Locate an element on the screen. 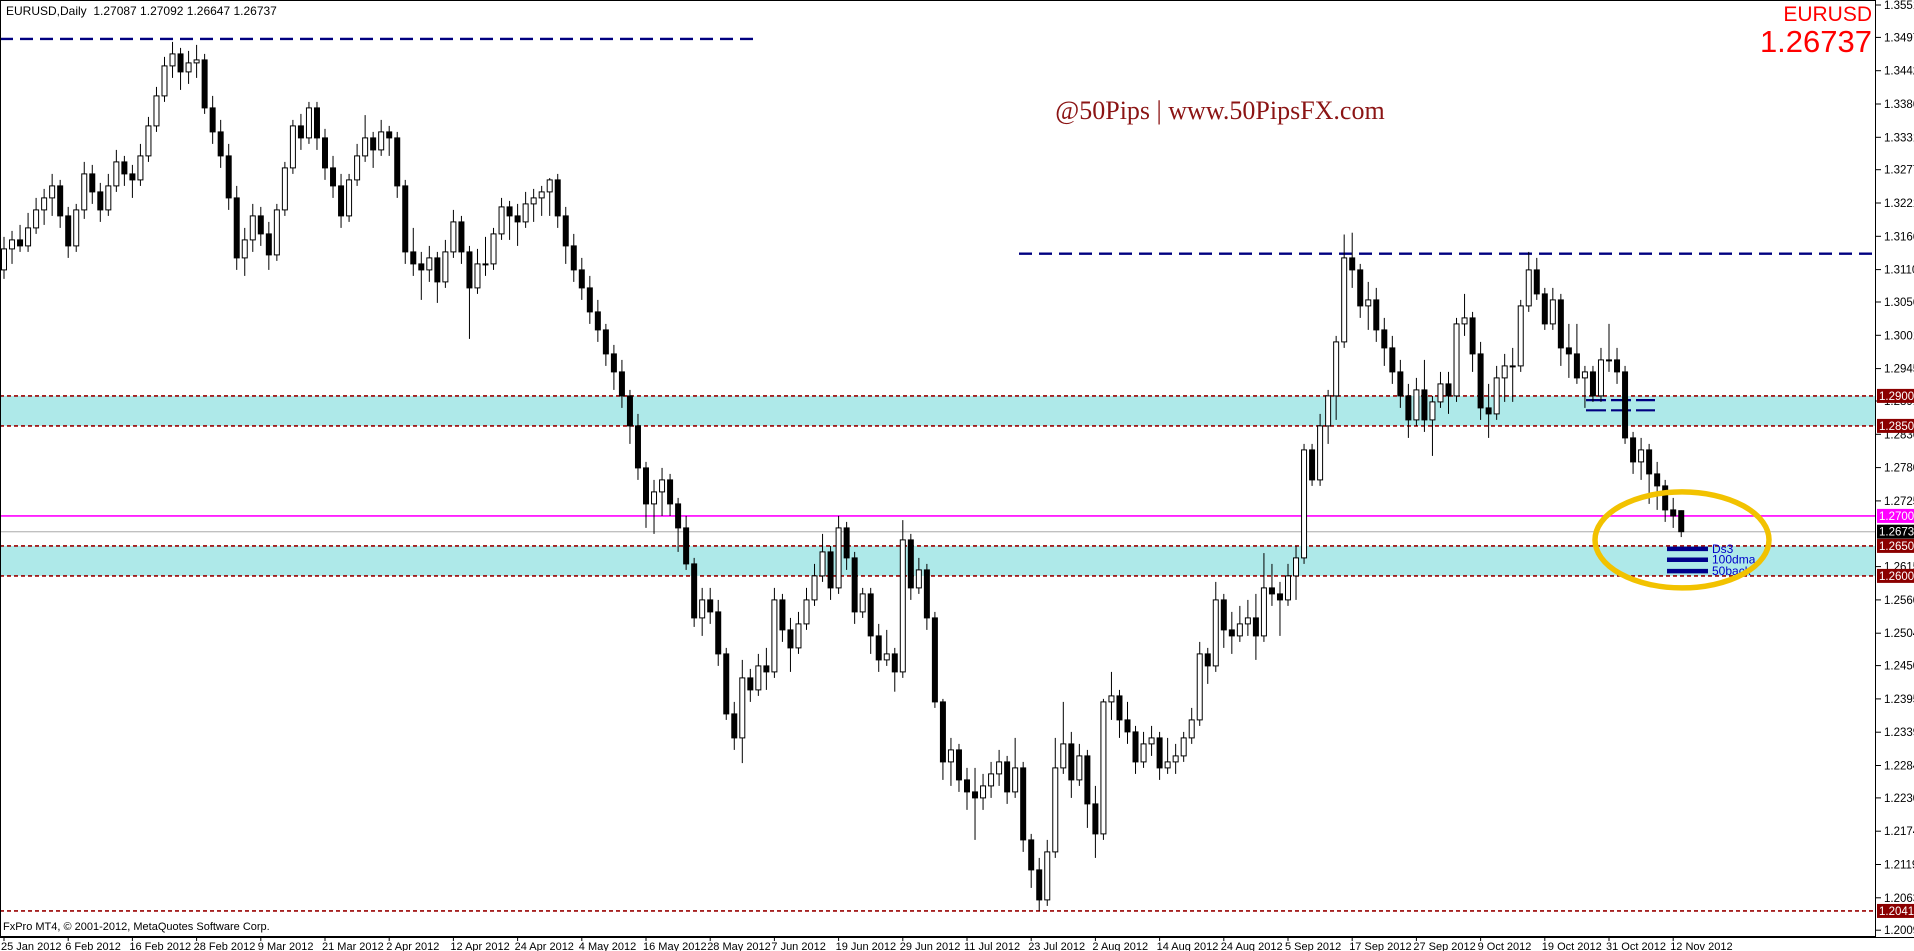  date-axis-label: 11 Jul 2012 is located at coordinates (992, 946).